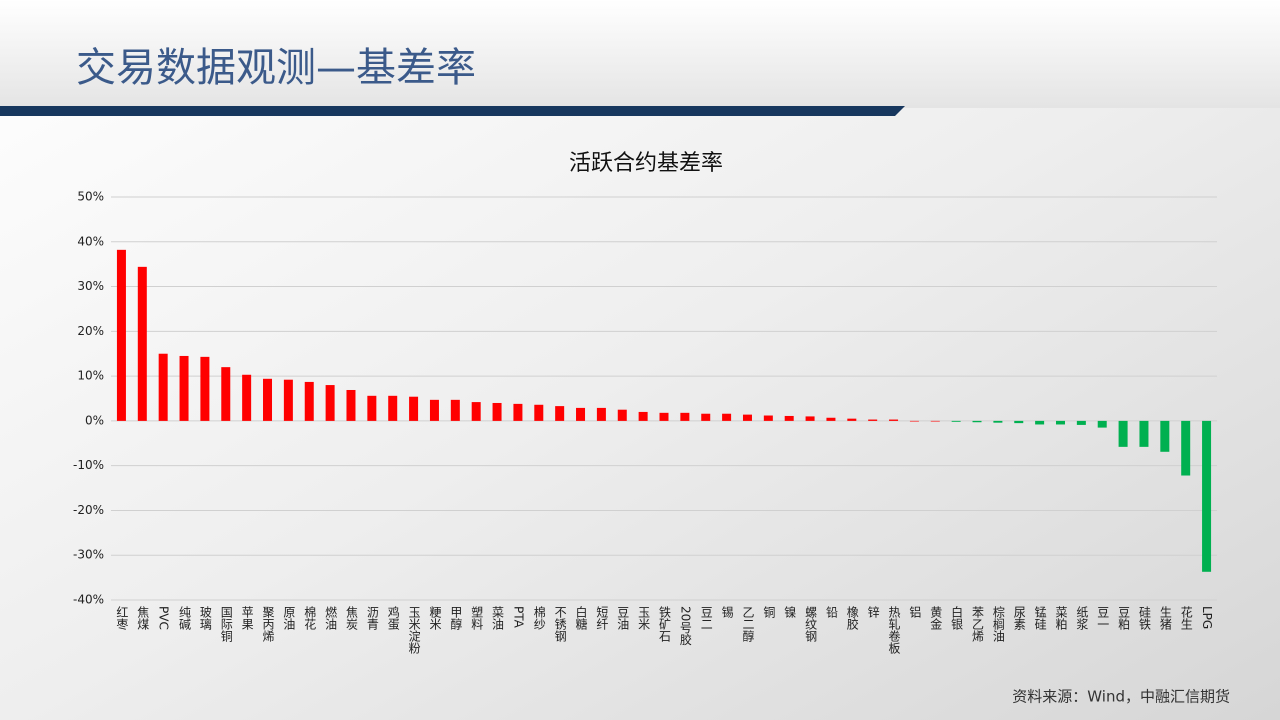  I want to click on x-tick-label: PVC, so click(164, 618).